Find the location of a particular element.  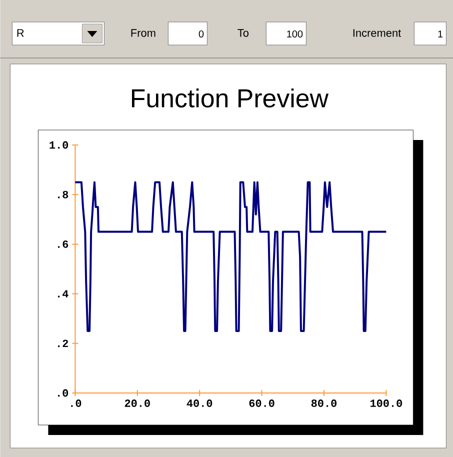

y-tick-label: .2 is located at coordinates (63, 344).